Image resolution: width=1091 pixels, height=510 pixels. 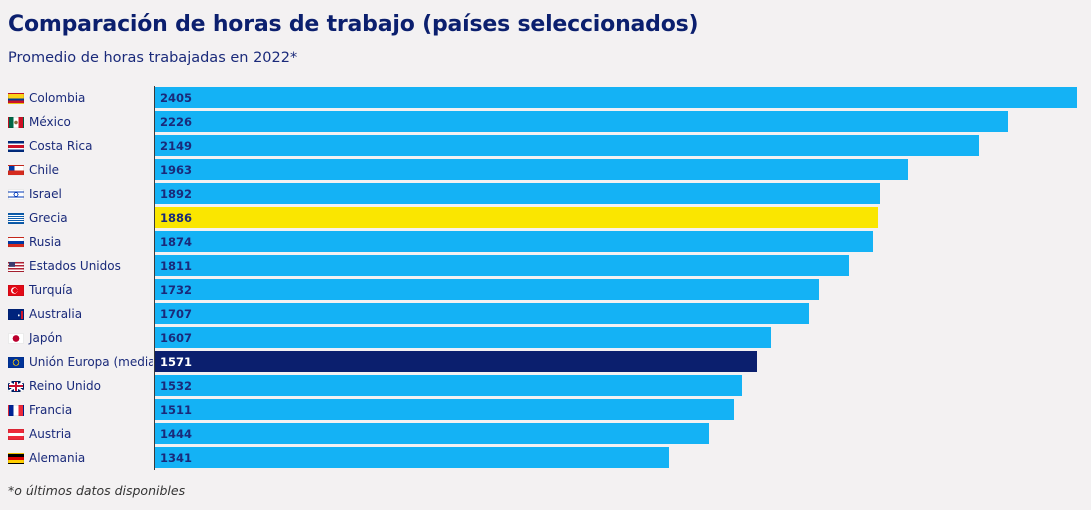 What do you see at coordinates (16, 362) in the screenshot?
I see `eu-flag-icon` at bounding box center [16, 362].